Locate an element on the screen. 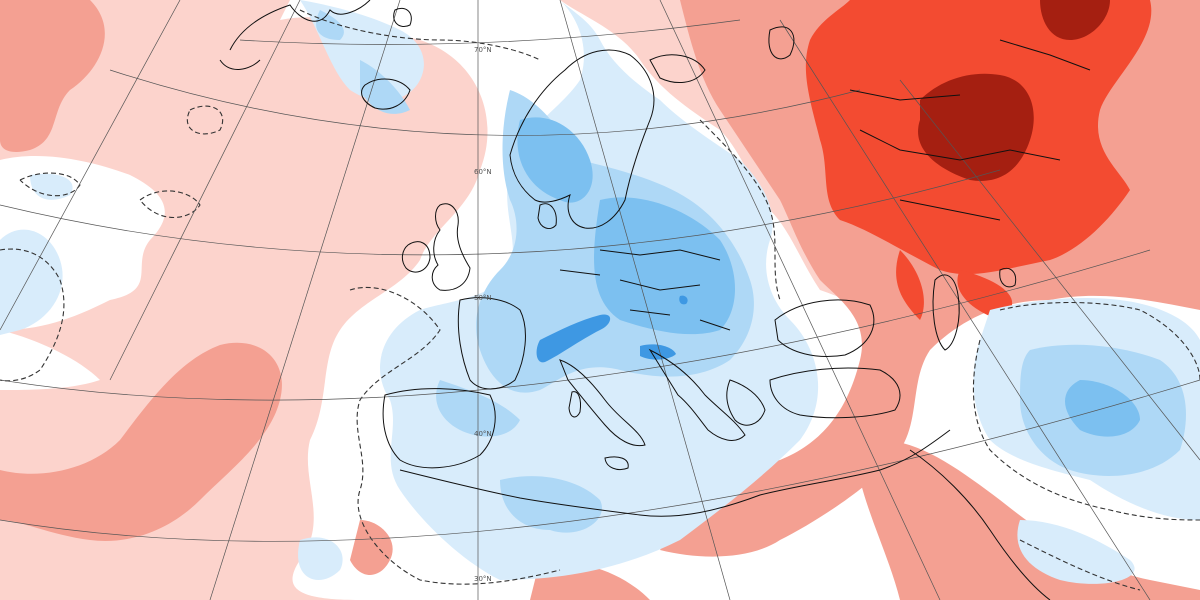  cool-deep-zones is located at coordinates (612, 329).